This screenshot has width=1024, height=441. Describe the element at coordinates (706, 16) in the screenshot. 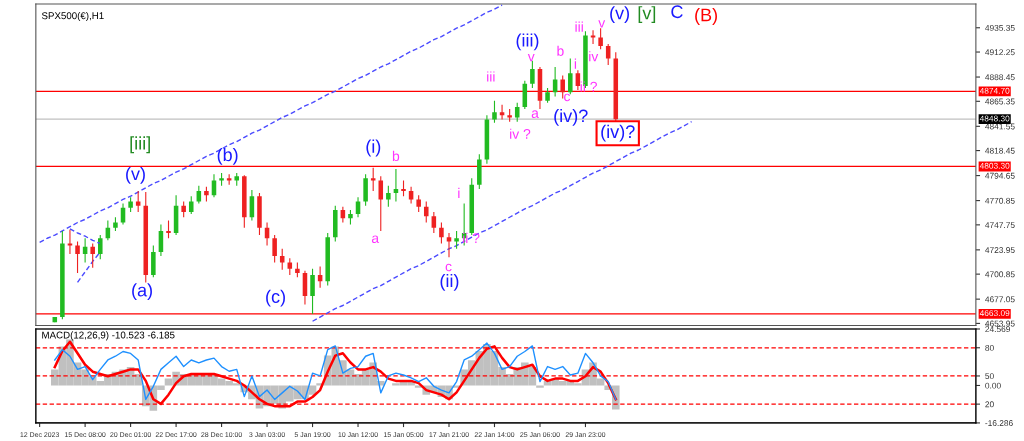

I see `annotation: (B)` at that location.